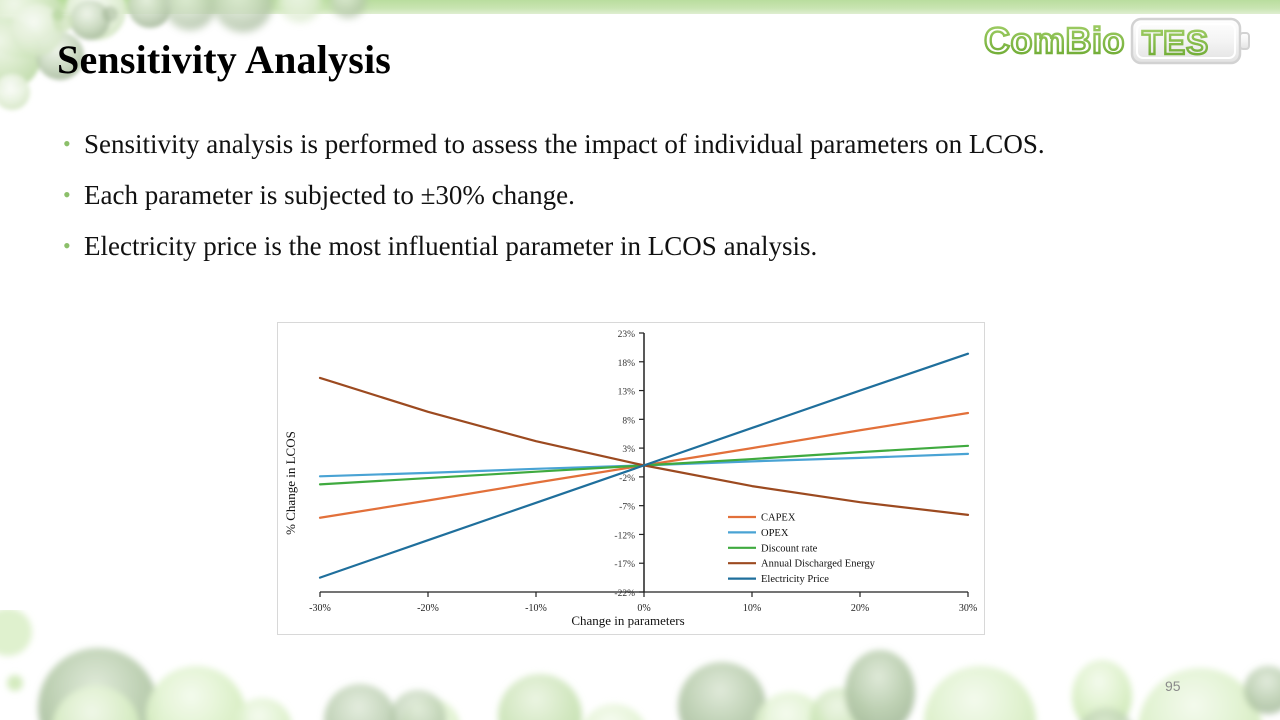 This screenshot has width=1280, height=720. What do you see at coordinates (224, 59) in the screenshot?
I see `page-title: Sensitivity Analysis` at bounding box center [224, 59].